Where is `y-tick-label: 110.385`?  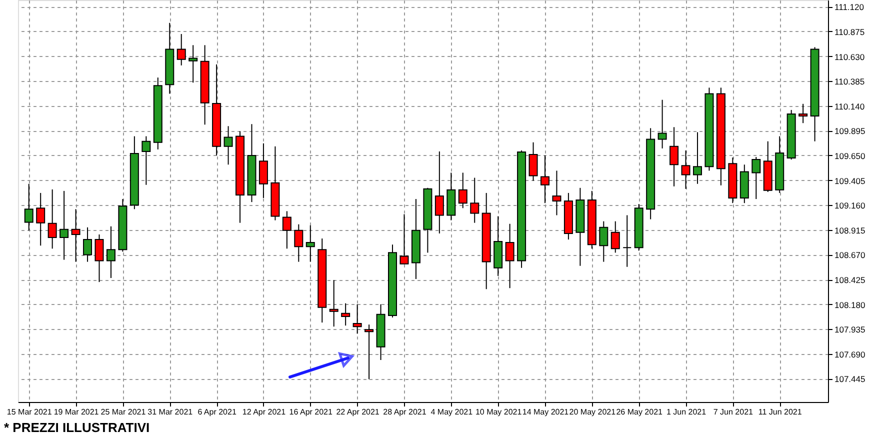 y-tick-label: 110.385 is located at coordinates (849, 81).